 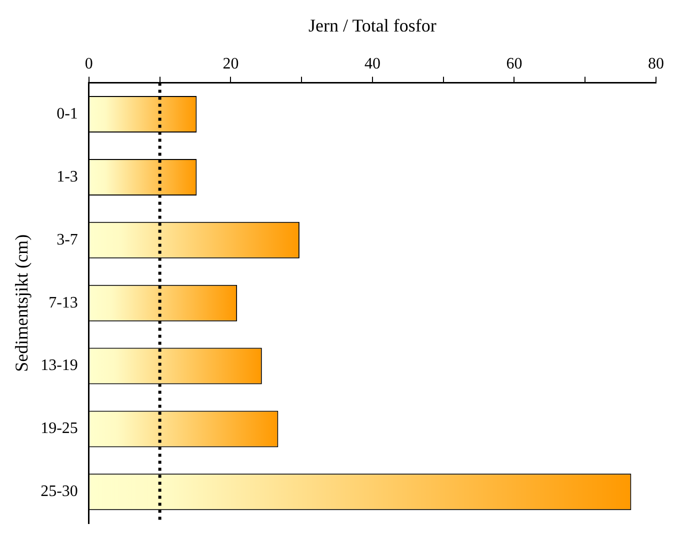 I want to click on x-tick-label: 40, so click(x=372, y=63).